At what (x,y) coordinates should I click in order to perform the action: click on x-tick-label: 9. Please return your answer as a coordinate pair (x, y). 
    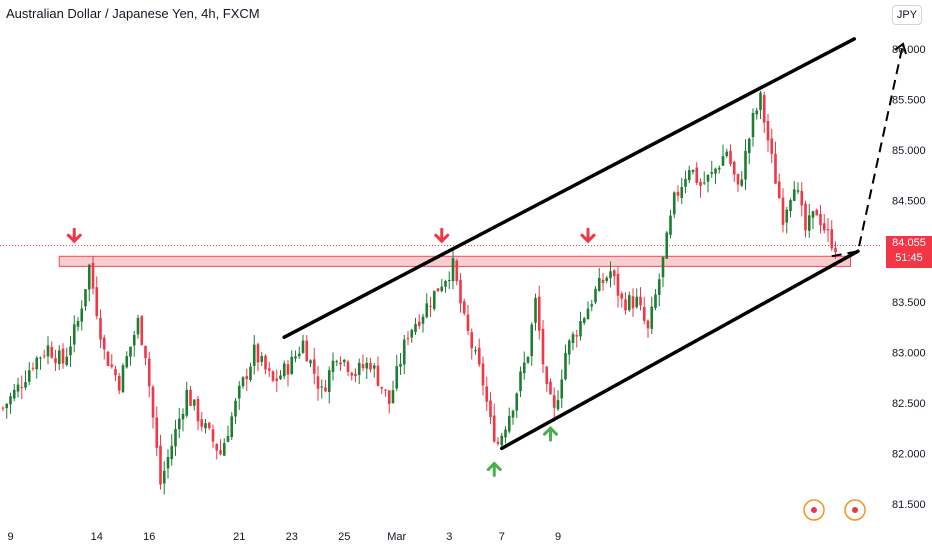
    Looking at the image, I should click on (10, 537).